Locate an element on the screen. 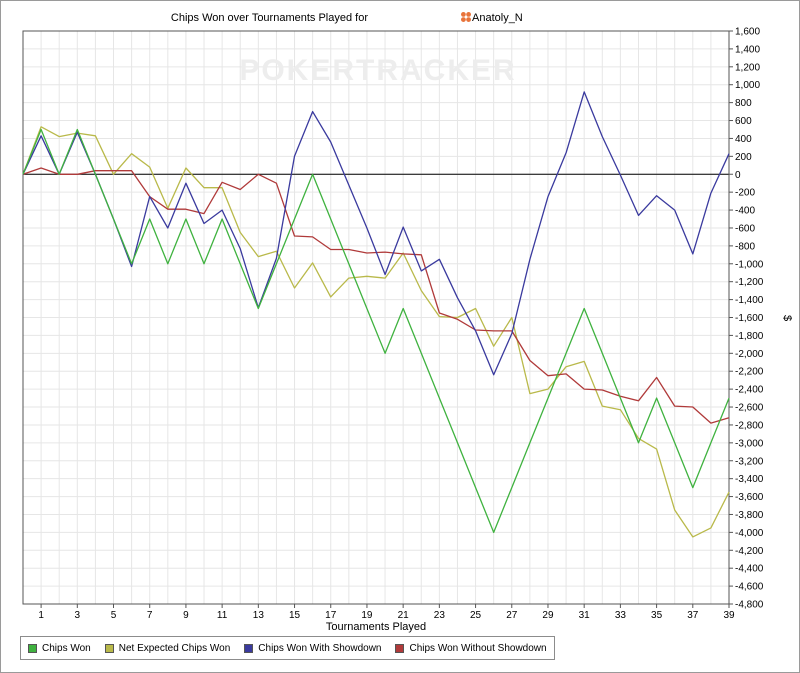 This screenshot has height=673, width=800. y-tick-label: -4,000 is located at coordinates (749, 533).